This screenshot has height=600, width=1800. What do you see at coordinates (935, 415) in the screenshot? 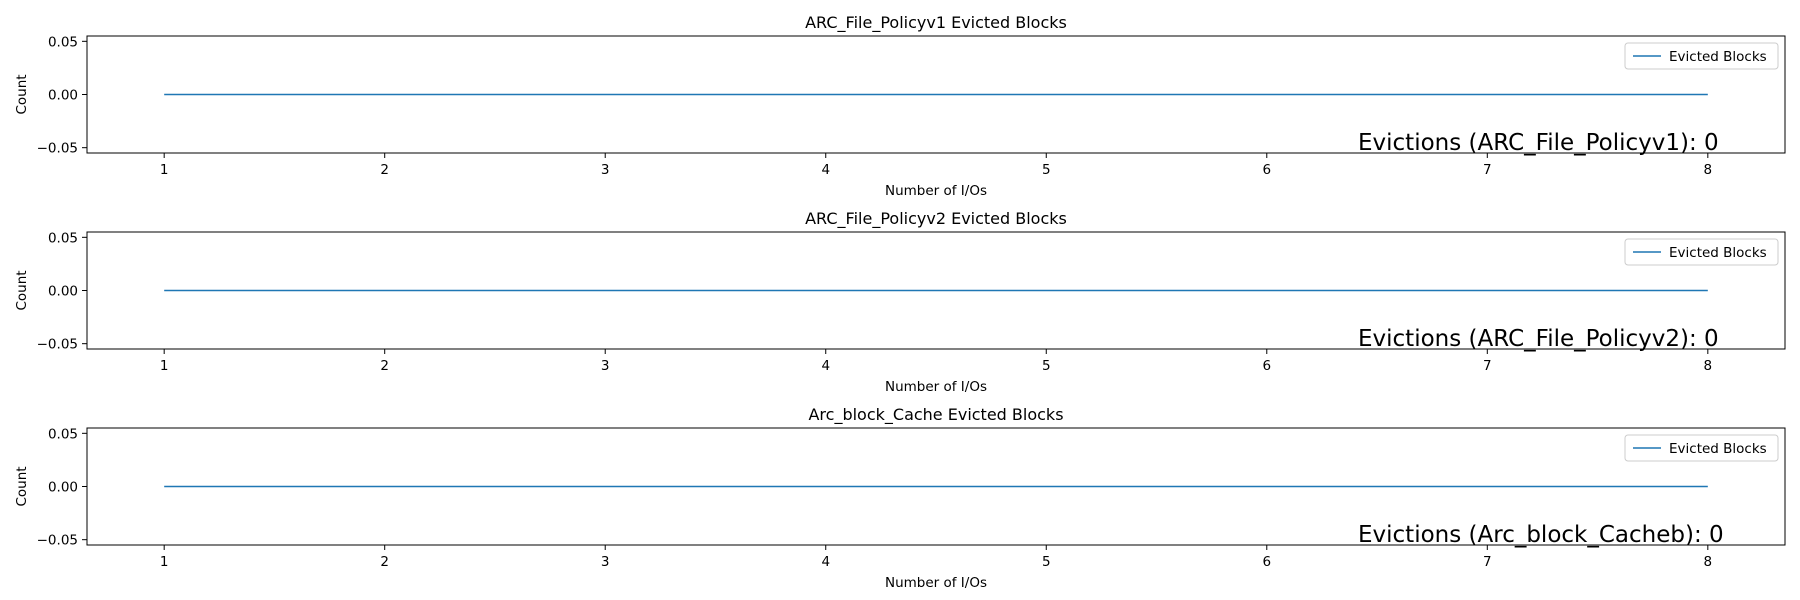
I see `subplot-title: Arc_block_Cache Evicted Blocks` at bounding box center [935, 415].